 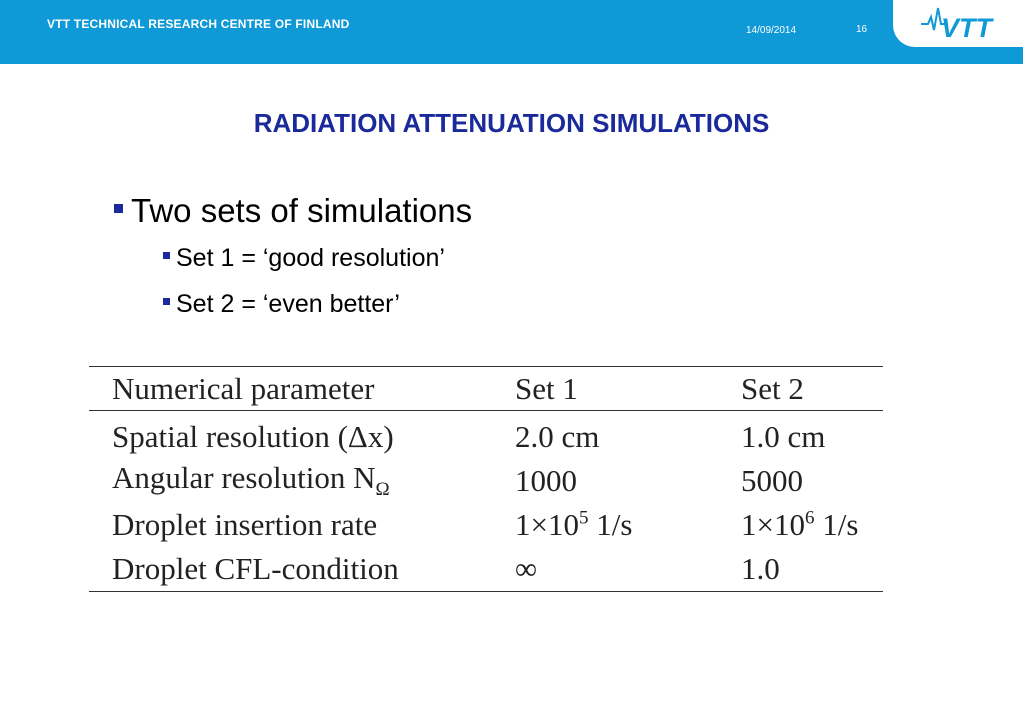 I want to click on table-row: Spatial resolution (Δx) 2.0 cm 1.0 cm, so click(x=486, y=435).